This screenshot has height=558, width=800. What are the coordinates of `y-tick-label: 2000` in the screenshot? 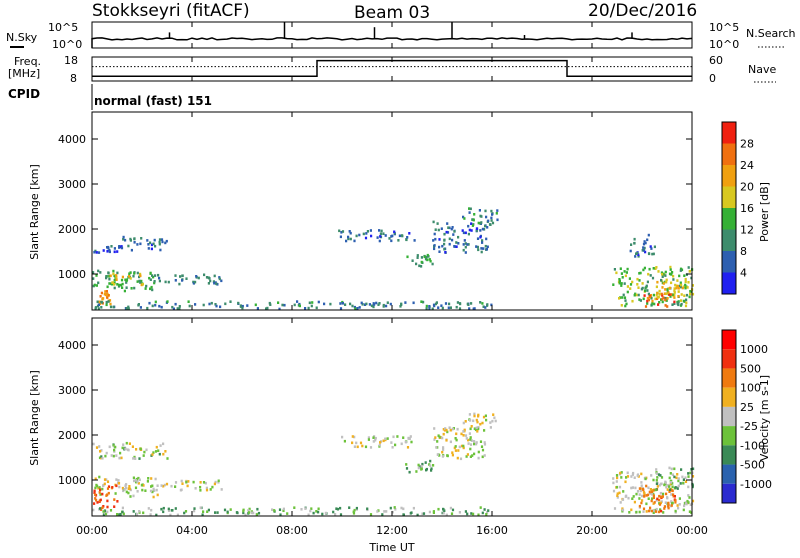 It's located at (72, 229).